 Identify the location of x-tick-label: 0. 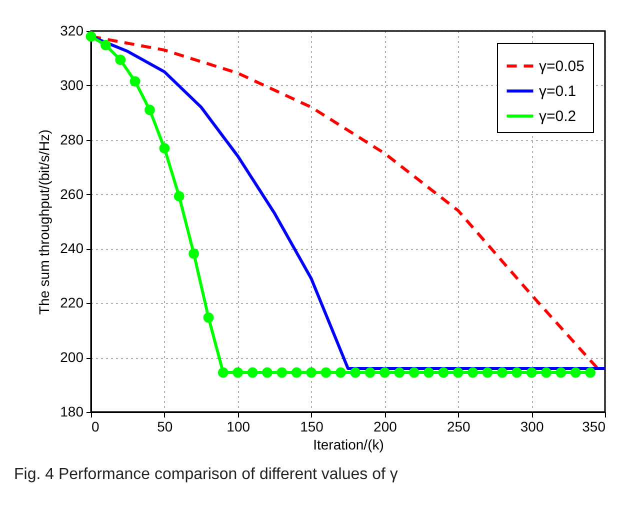
(96, 426).